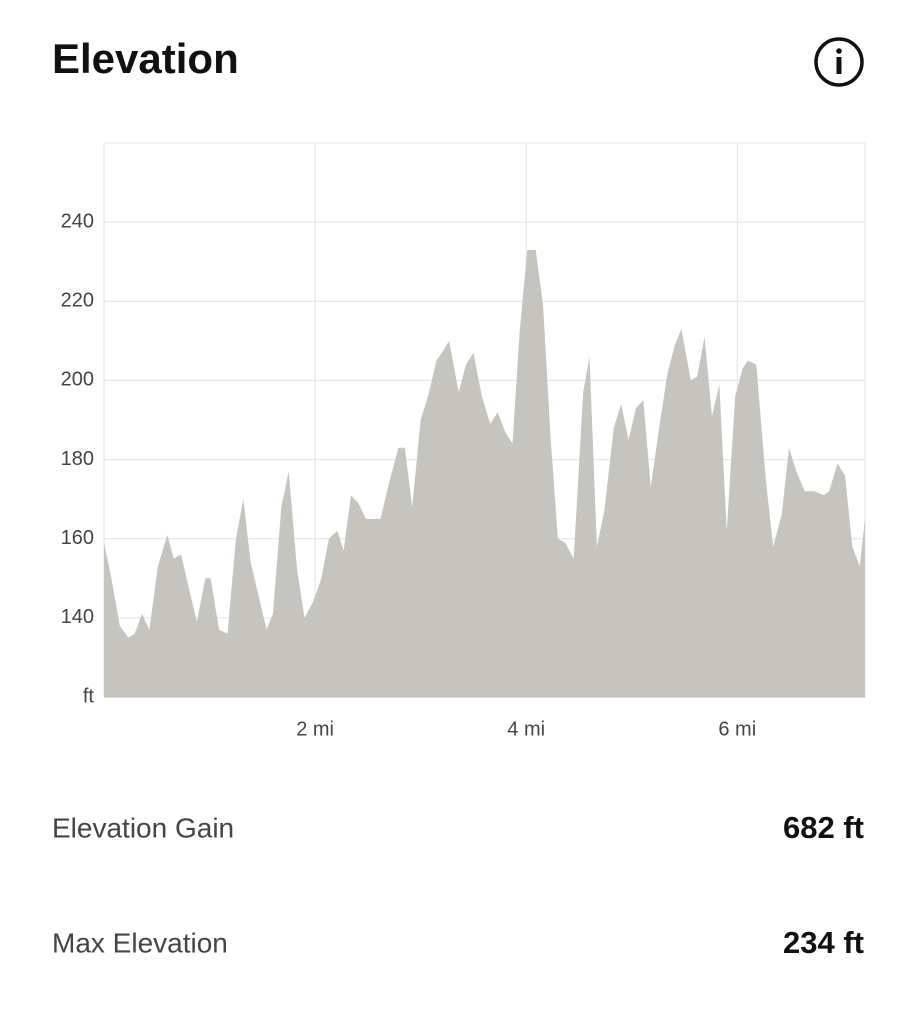 The image size is (917, 1029). I want to click on x-tick-label: 2 mi, so click(315, 729).